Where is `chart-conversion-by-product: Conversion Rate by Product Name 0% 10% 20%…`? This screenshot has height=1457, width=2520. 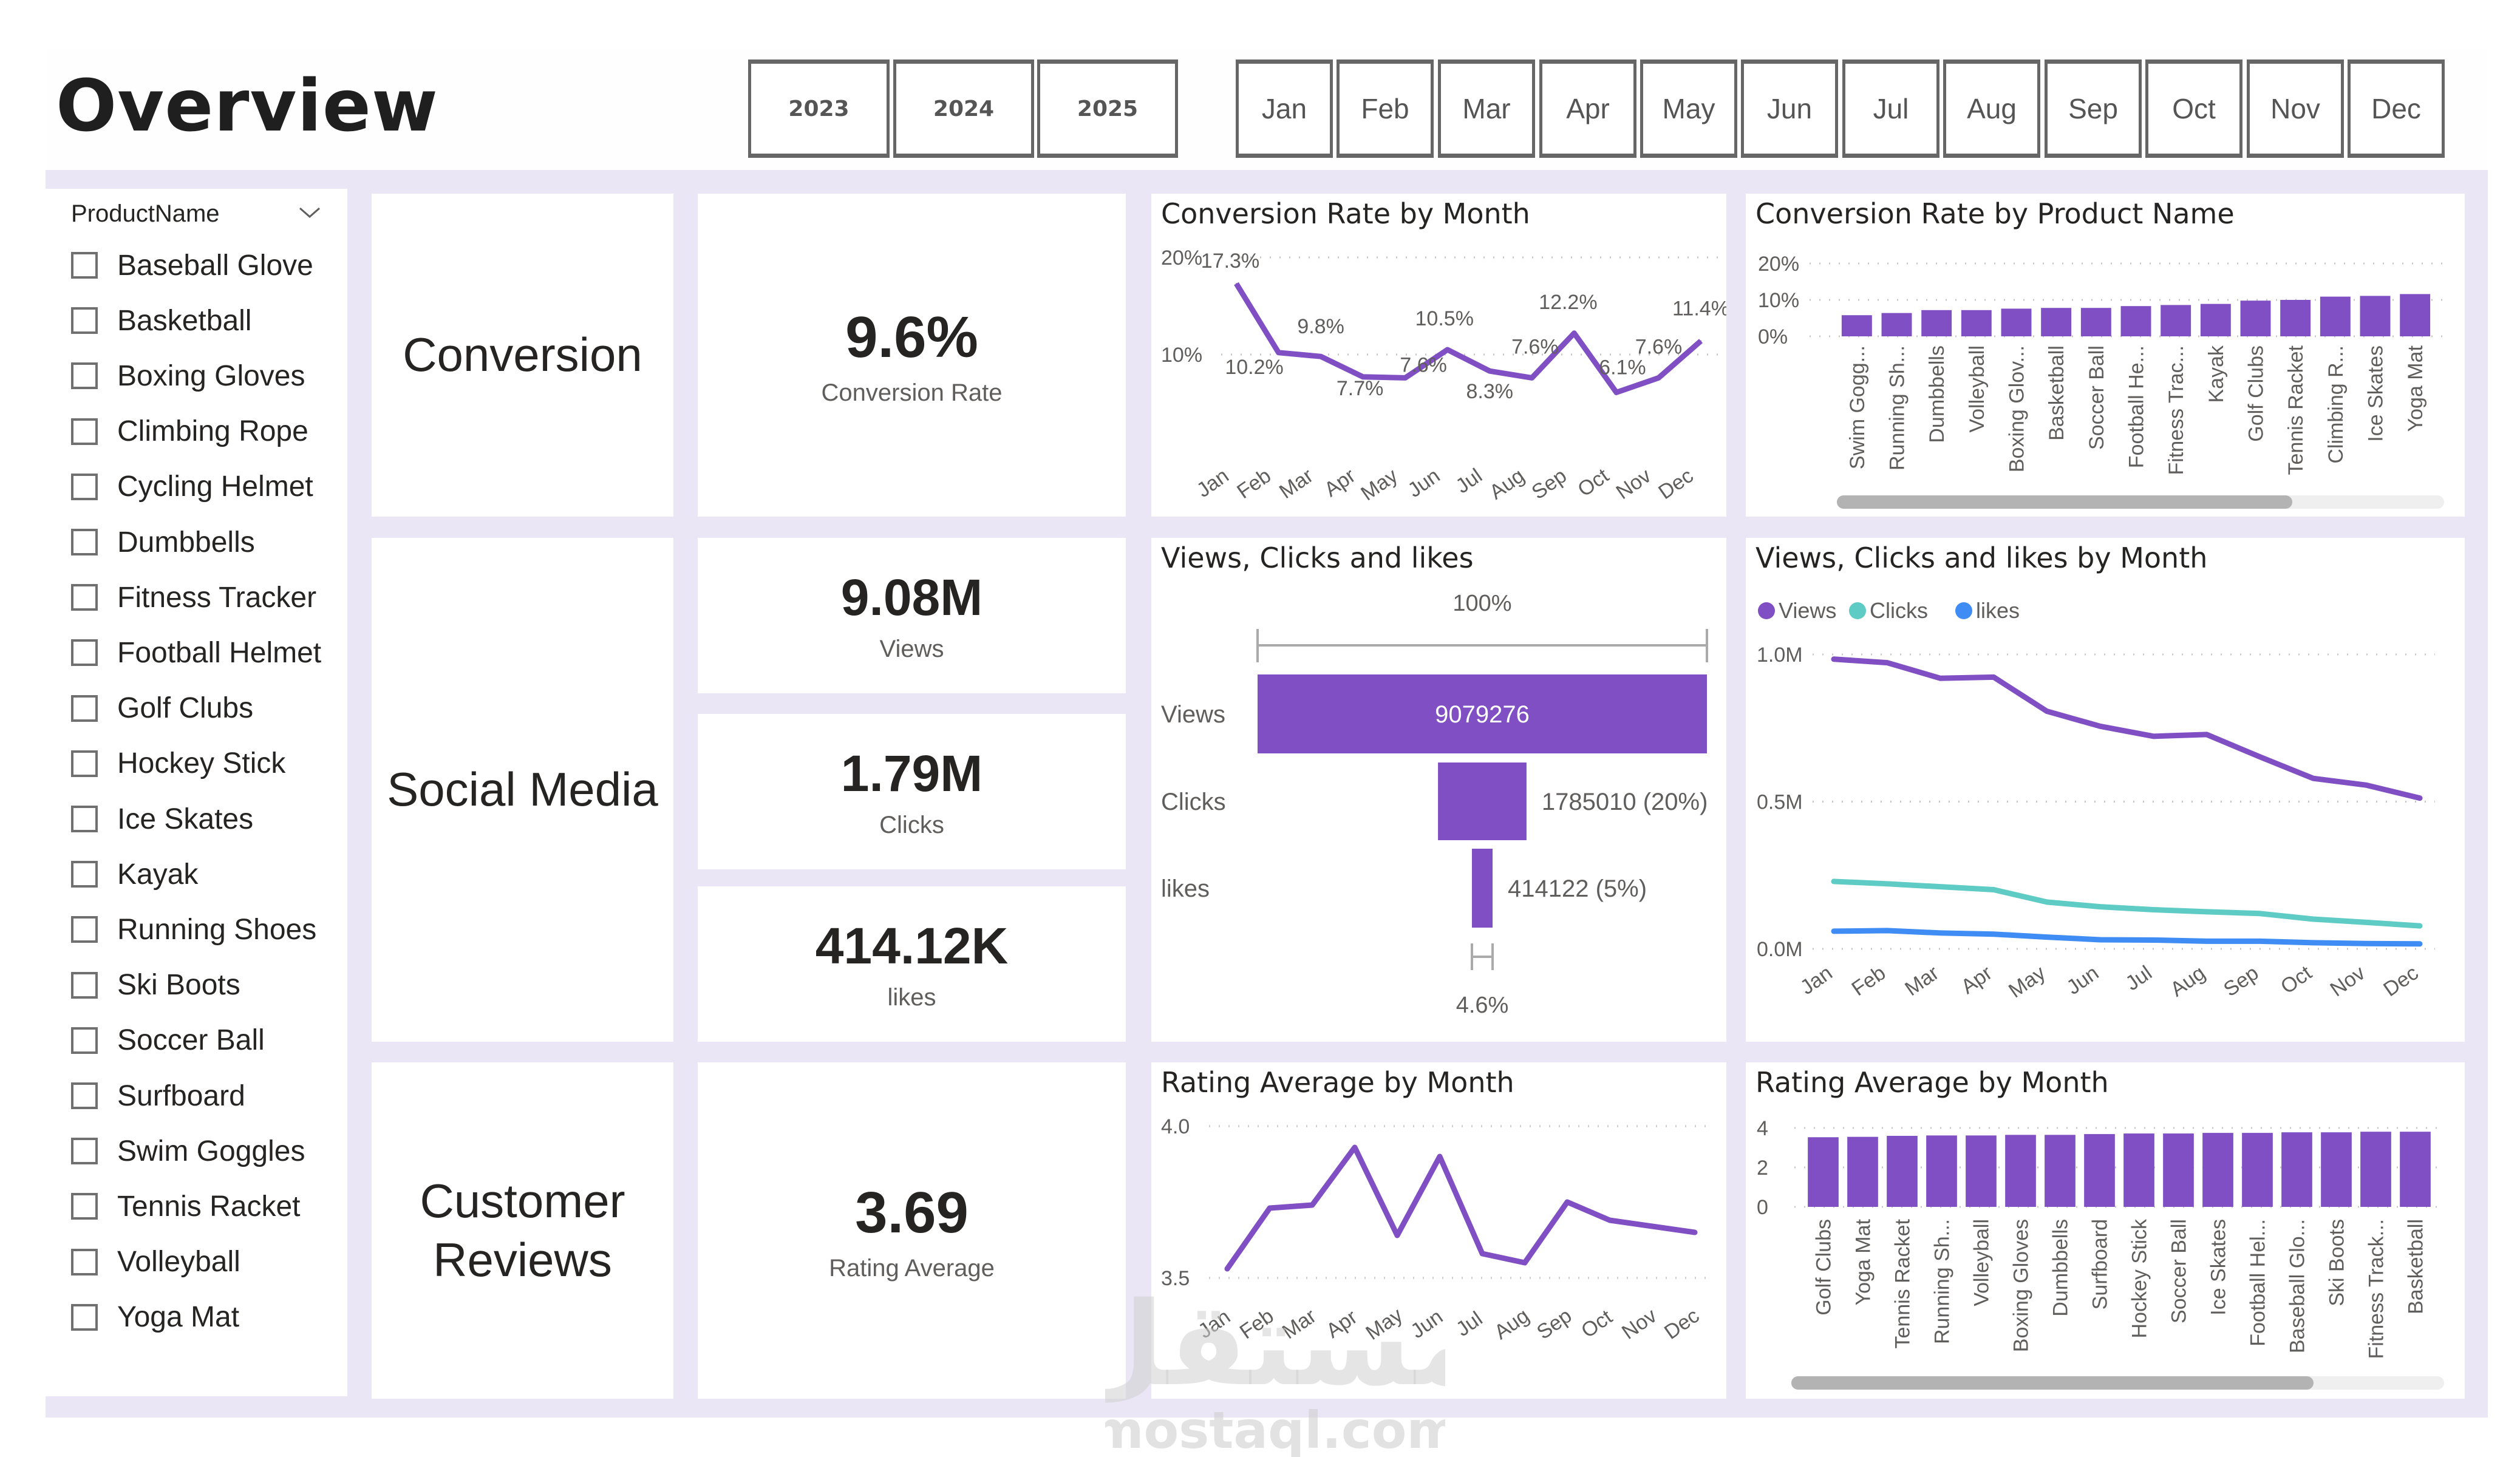
chart-conversion-by-product: Conversion Rate by Product Name 0% 10% 20%… is located at coordinates (2105, 355).